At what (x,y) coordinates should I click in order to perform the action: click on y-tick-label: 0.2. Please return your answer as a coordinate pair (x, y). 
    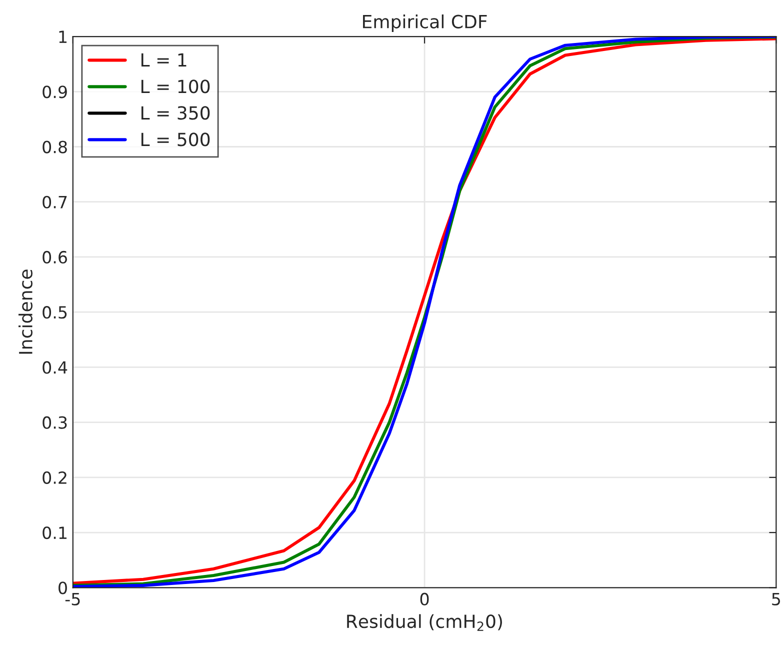
    Looking at the image, I should click on (54, 477).